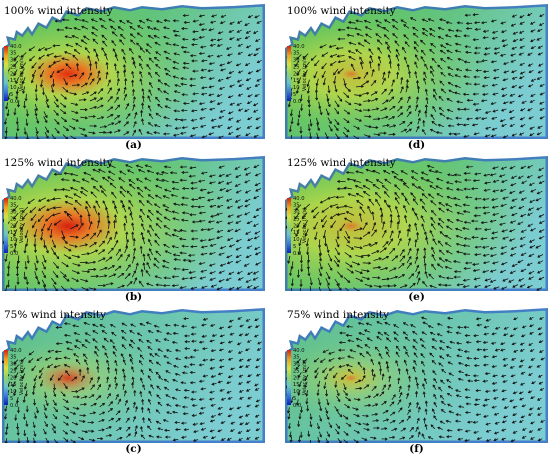 The width and height of the screenshot is (550, 459). I want to click on panel-caption: (a), so click(133, 145).